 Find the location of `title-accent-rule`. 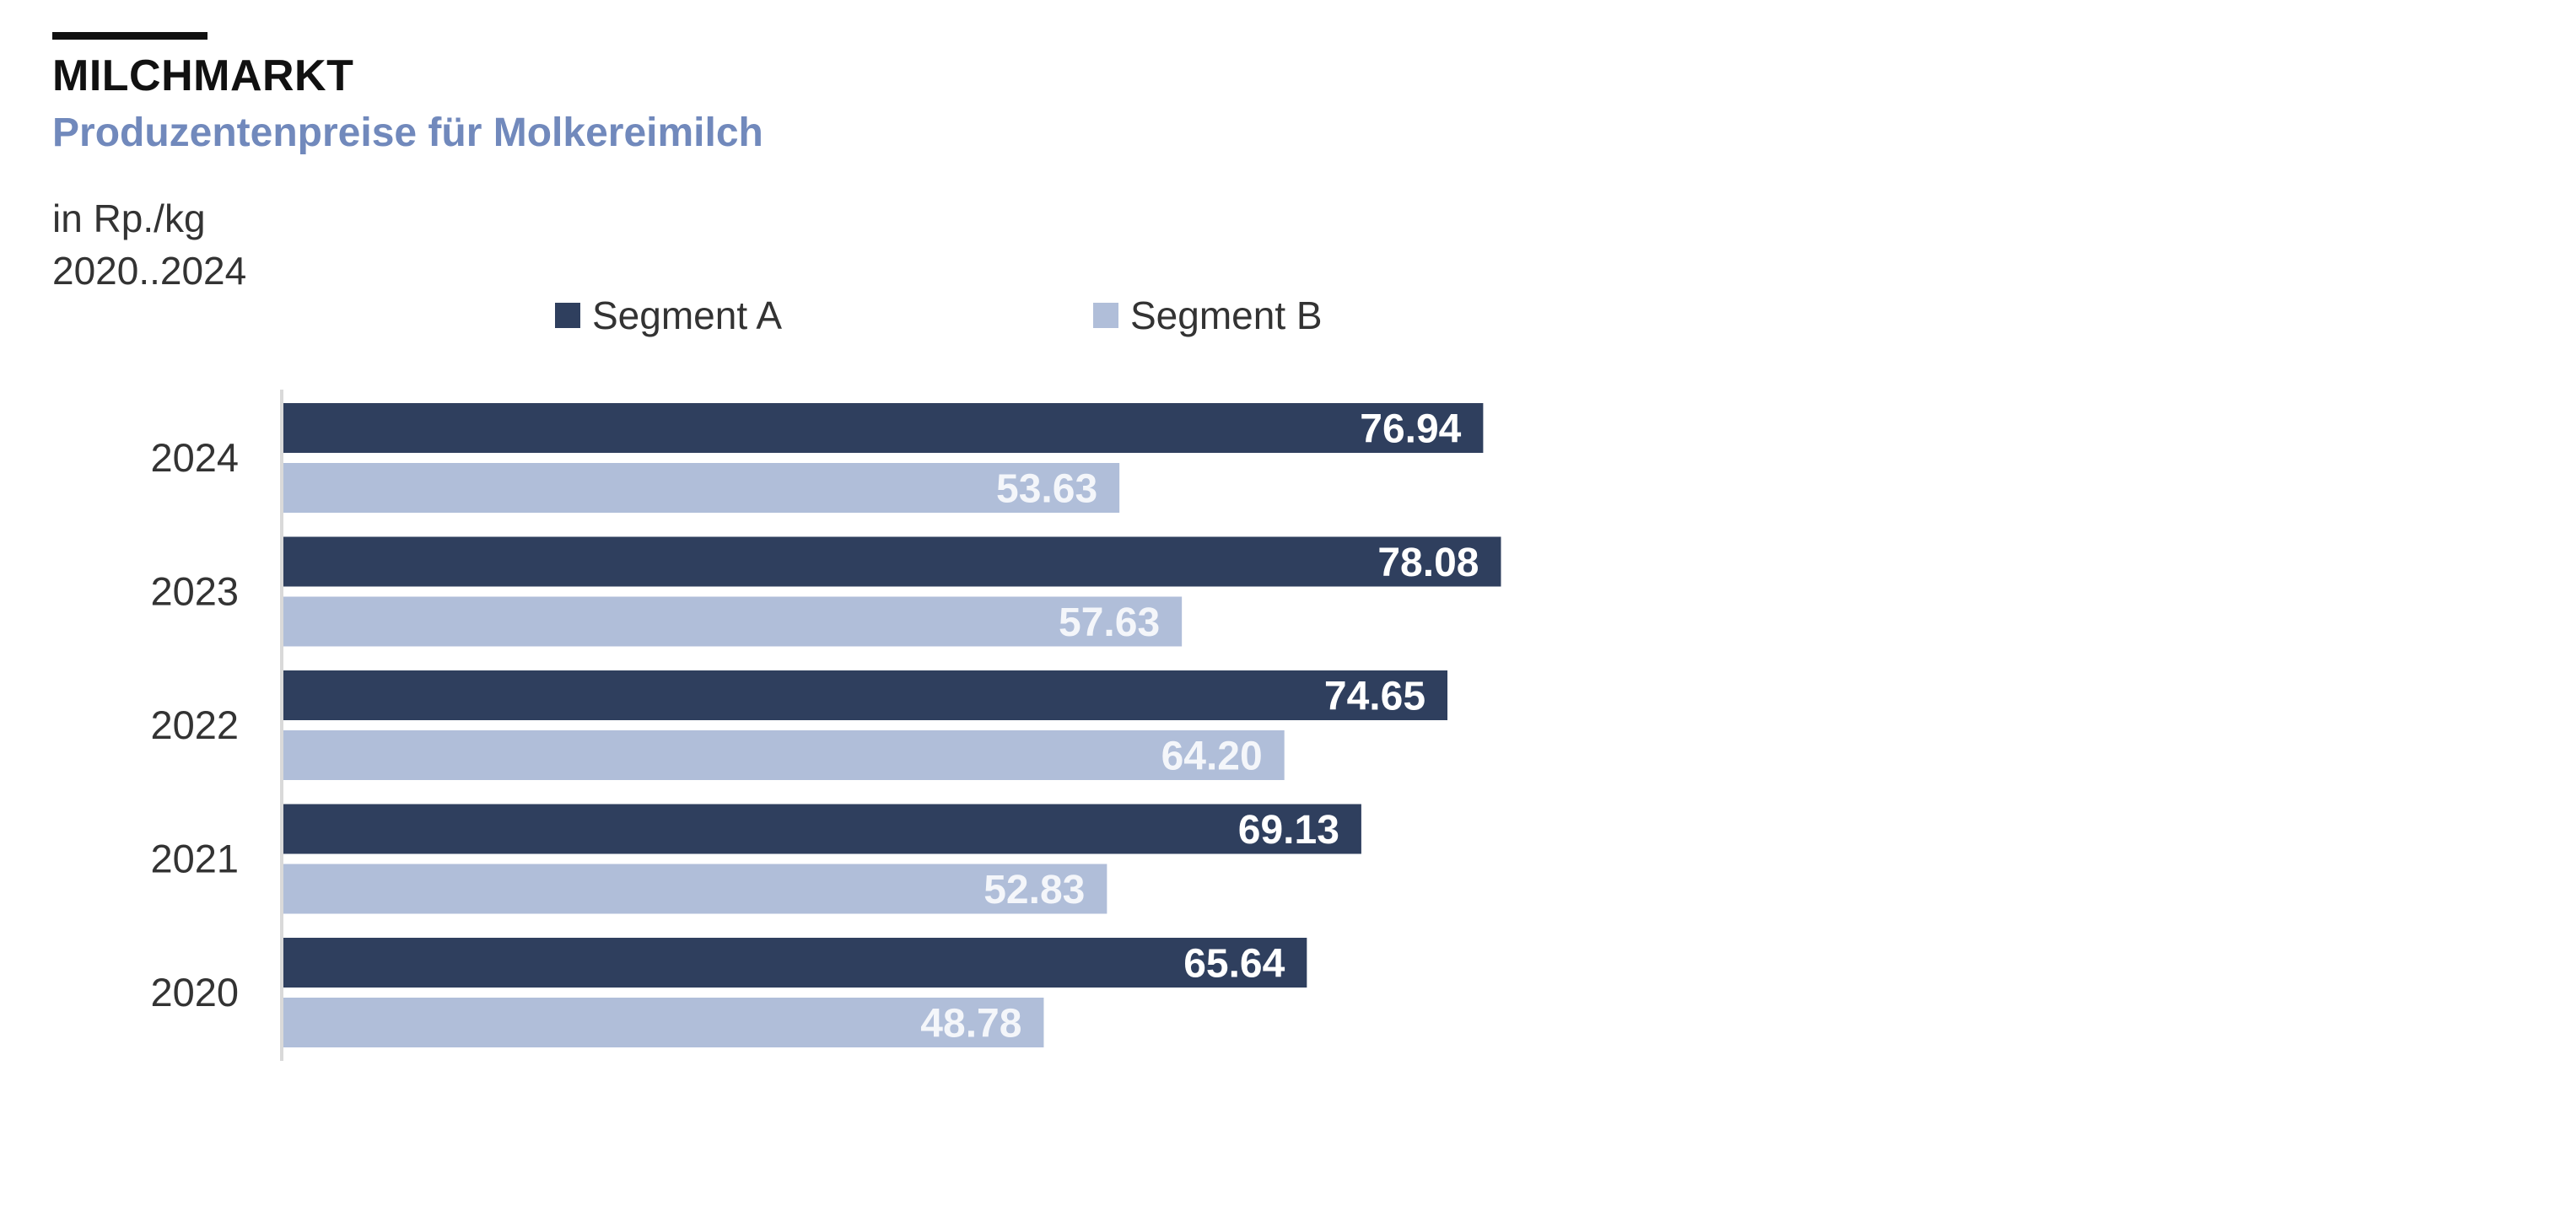

title-accent-rule is located at coordinates (129, 36).